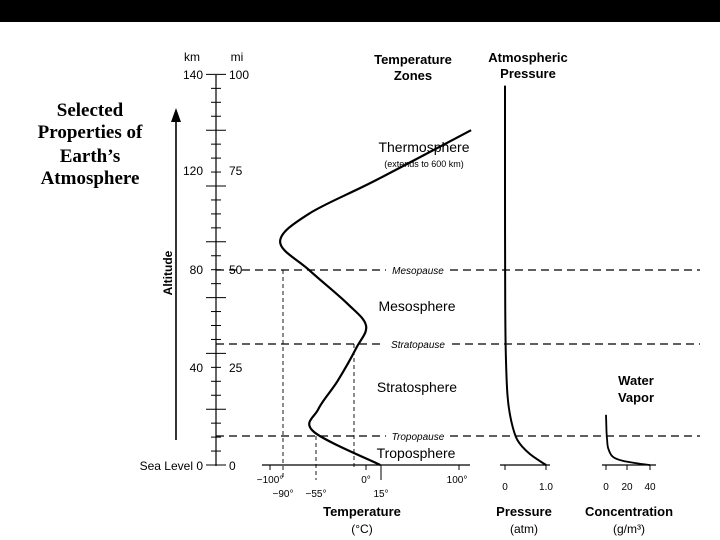  What do you see at coordinates (636, 380) in the screenshot?
I see `vapor-header-line-1: Water` at bounding box center [636, 380].